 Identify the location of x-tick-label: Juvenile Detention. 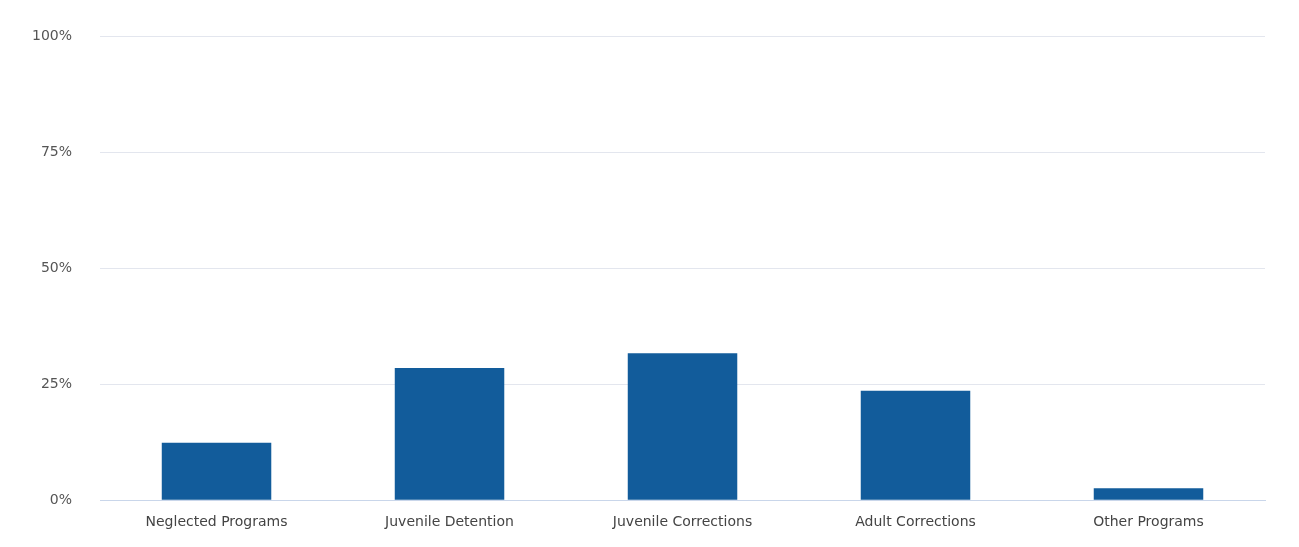
(449, 521).